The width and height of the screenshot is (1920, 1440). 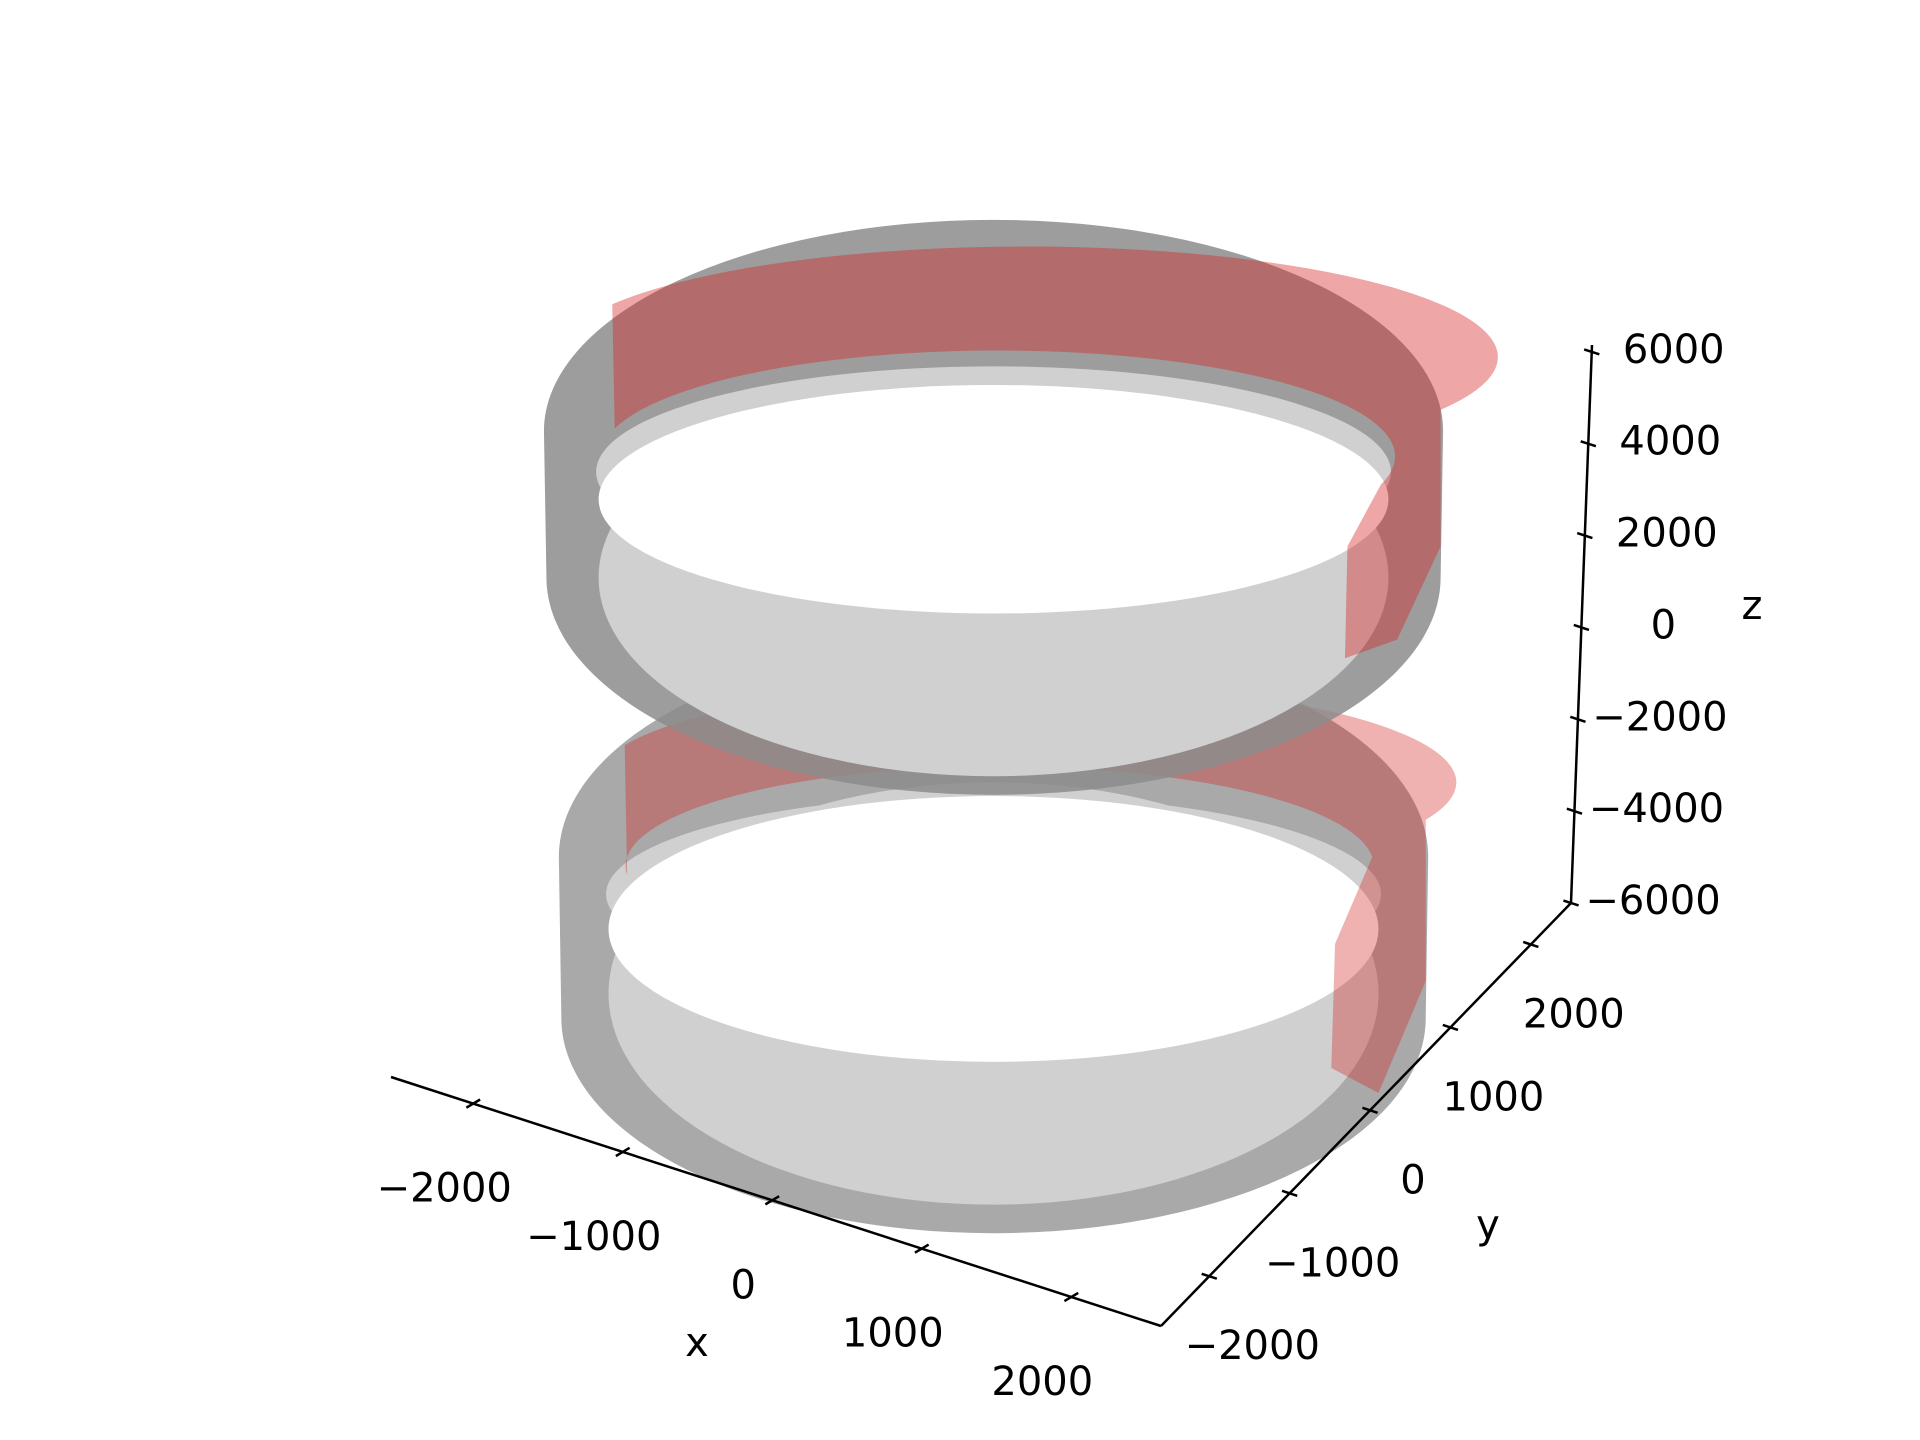 What do you see at coordinates (1659, 717) in the screenshot?
I see `z-tick-label: −2000` at bounding box center [1659, 717].